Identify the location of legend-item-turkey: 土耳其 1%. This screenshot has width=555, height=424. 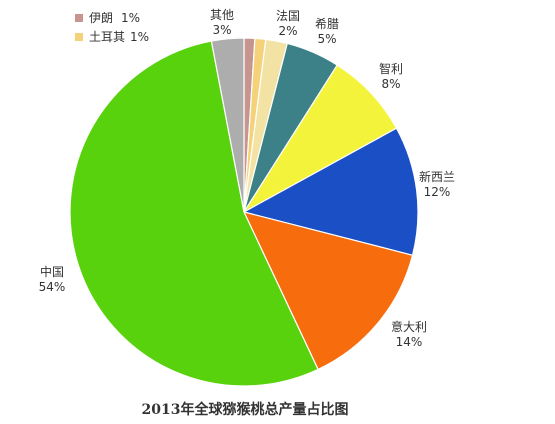
(112, 37).